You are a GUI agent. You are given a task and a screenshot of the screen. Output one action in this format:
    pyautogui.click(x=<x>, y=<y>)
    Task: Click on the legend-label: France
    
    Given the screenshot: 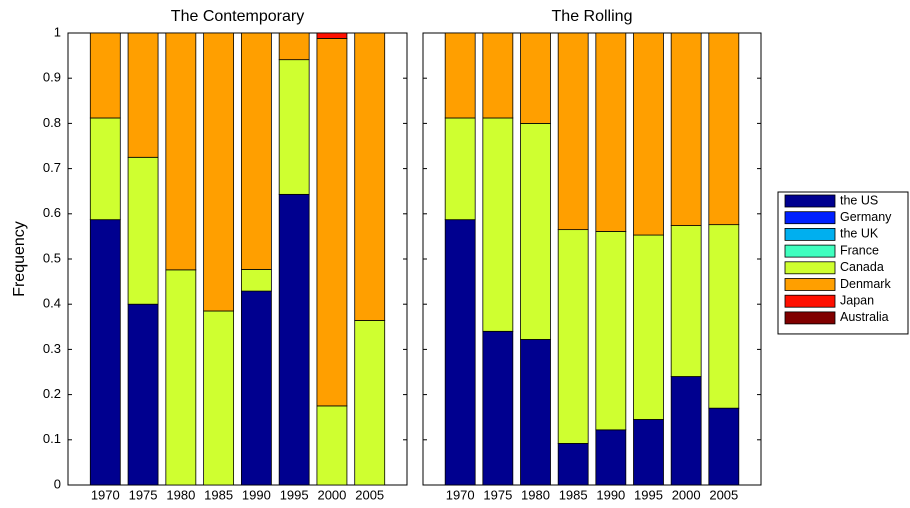 What is the action you would take?
    pyautogui.click(x=859, y=250)
    